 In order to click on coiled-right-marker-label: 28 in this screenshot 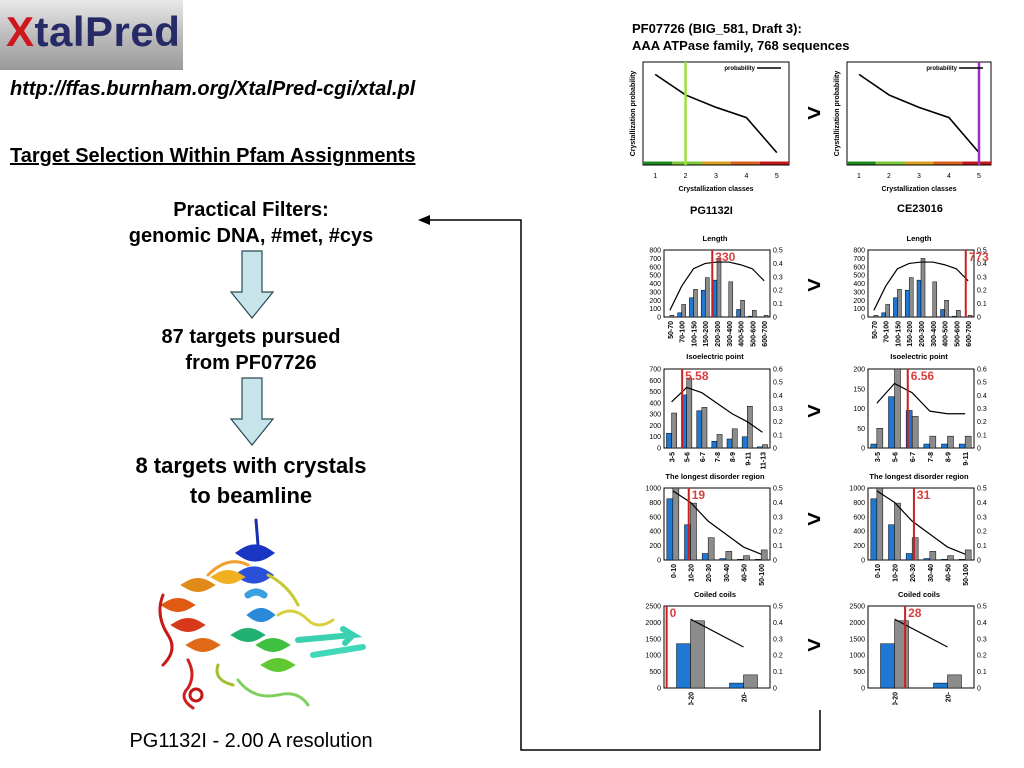, I will do `click(915, 613)`.